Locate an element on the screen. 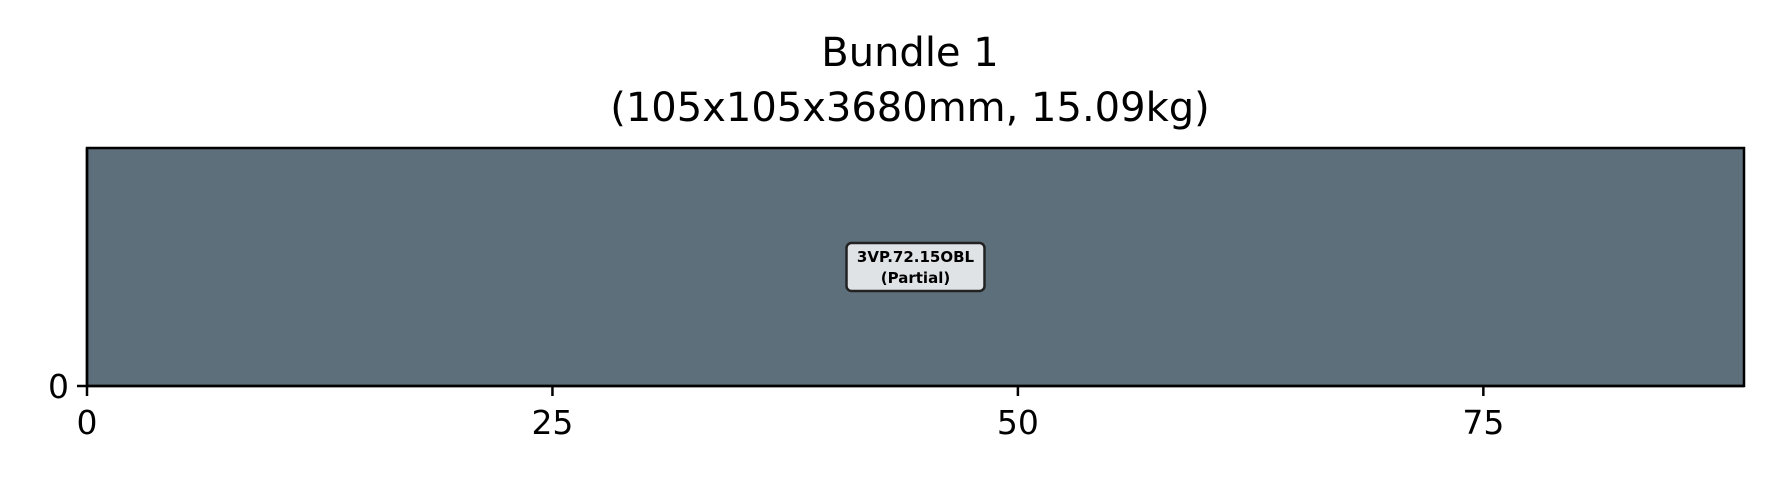 This screenshot has width=1770, height=490. labels-layer: 3VP.72.15OBL (Partial) is located at coordinates (915, 267).